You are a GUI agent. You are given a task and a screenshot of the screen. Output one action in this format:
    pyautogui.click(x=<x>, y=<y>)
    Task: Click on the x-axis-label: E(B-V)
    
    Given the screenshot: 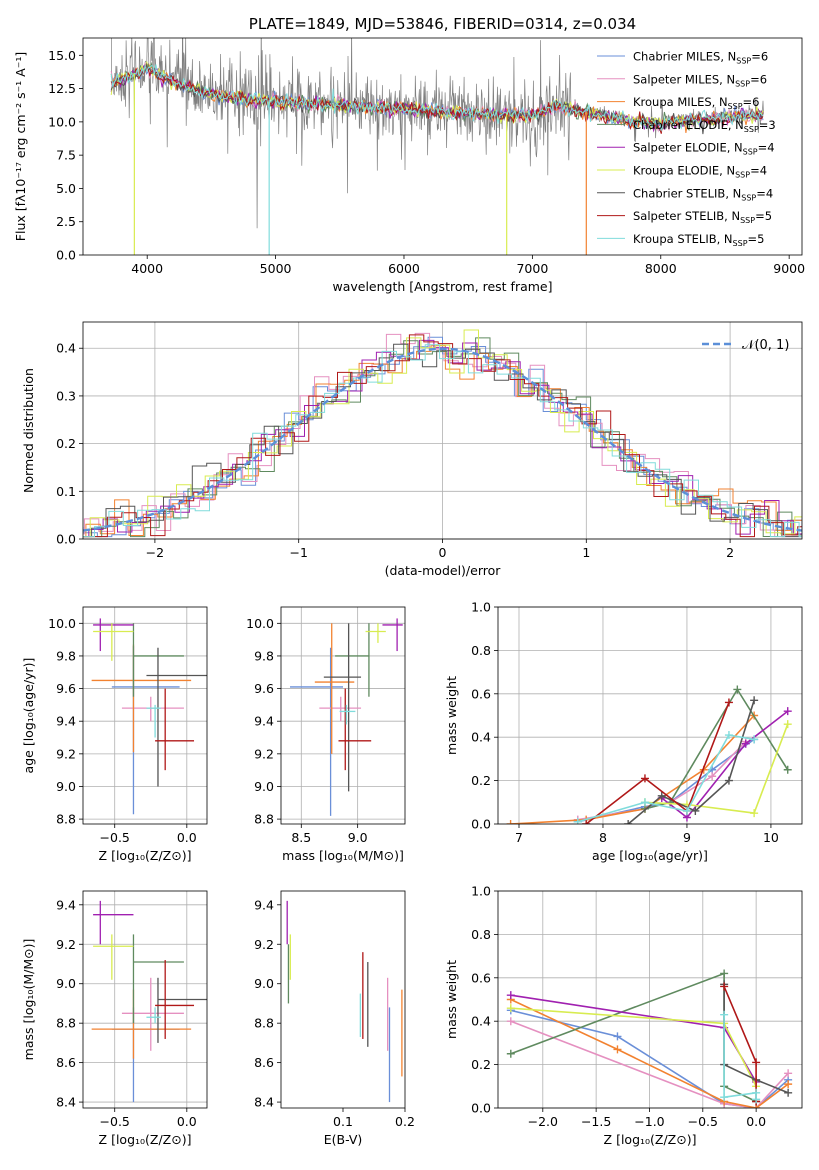 What is the action you would take?
    pyautogui.click(x=343, y=1139)
    